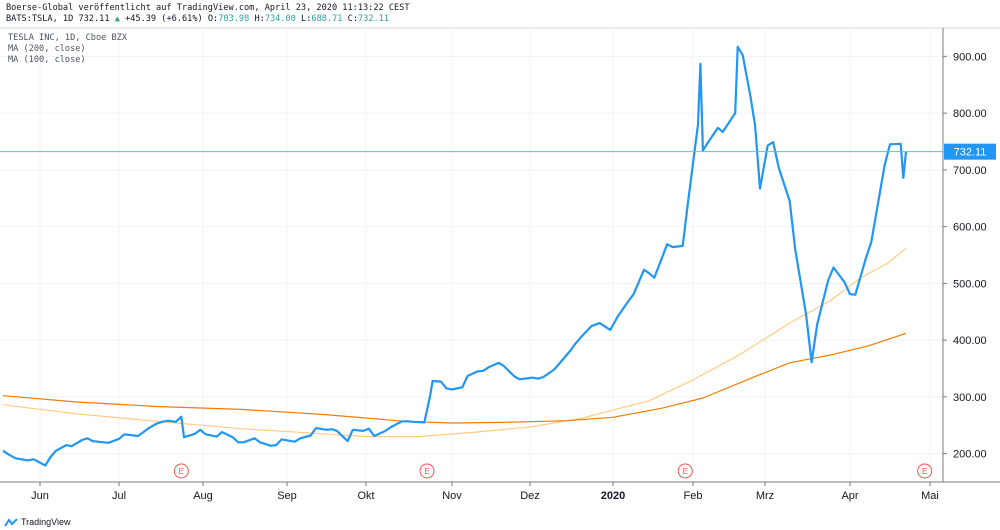 The image size is (1000, 530). Describe the element at coordinates (930, 496) in the screenshot. I see `x-tick-label: Mai` at that location.